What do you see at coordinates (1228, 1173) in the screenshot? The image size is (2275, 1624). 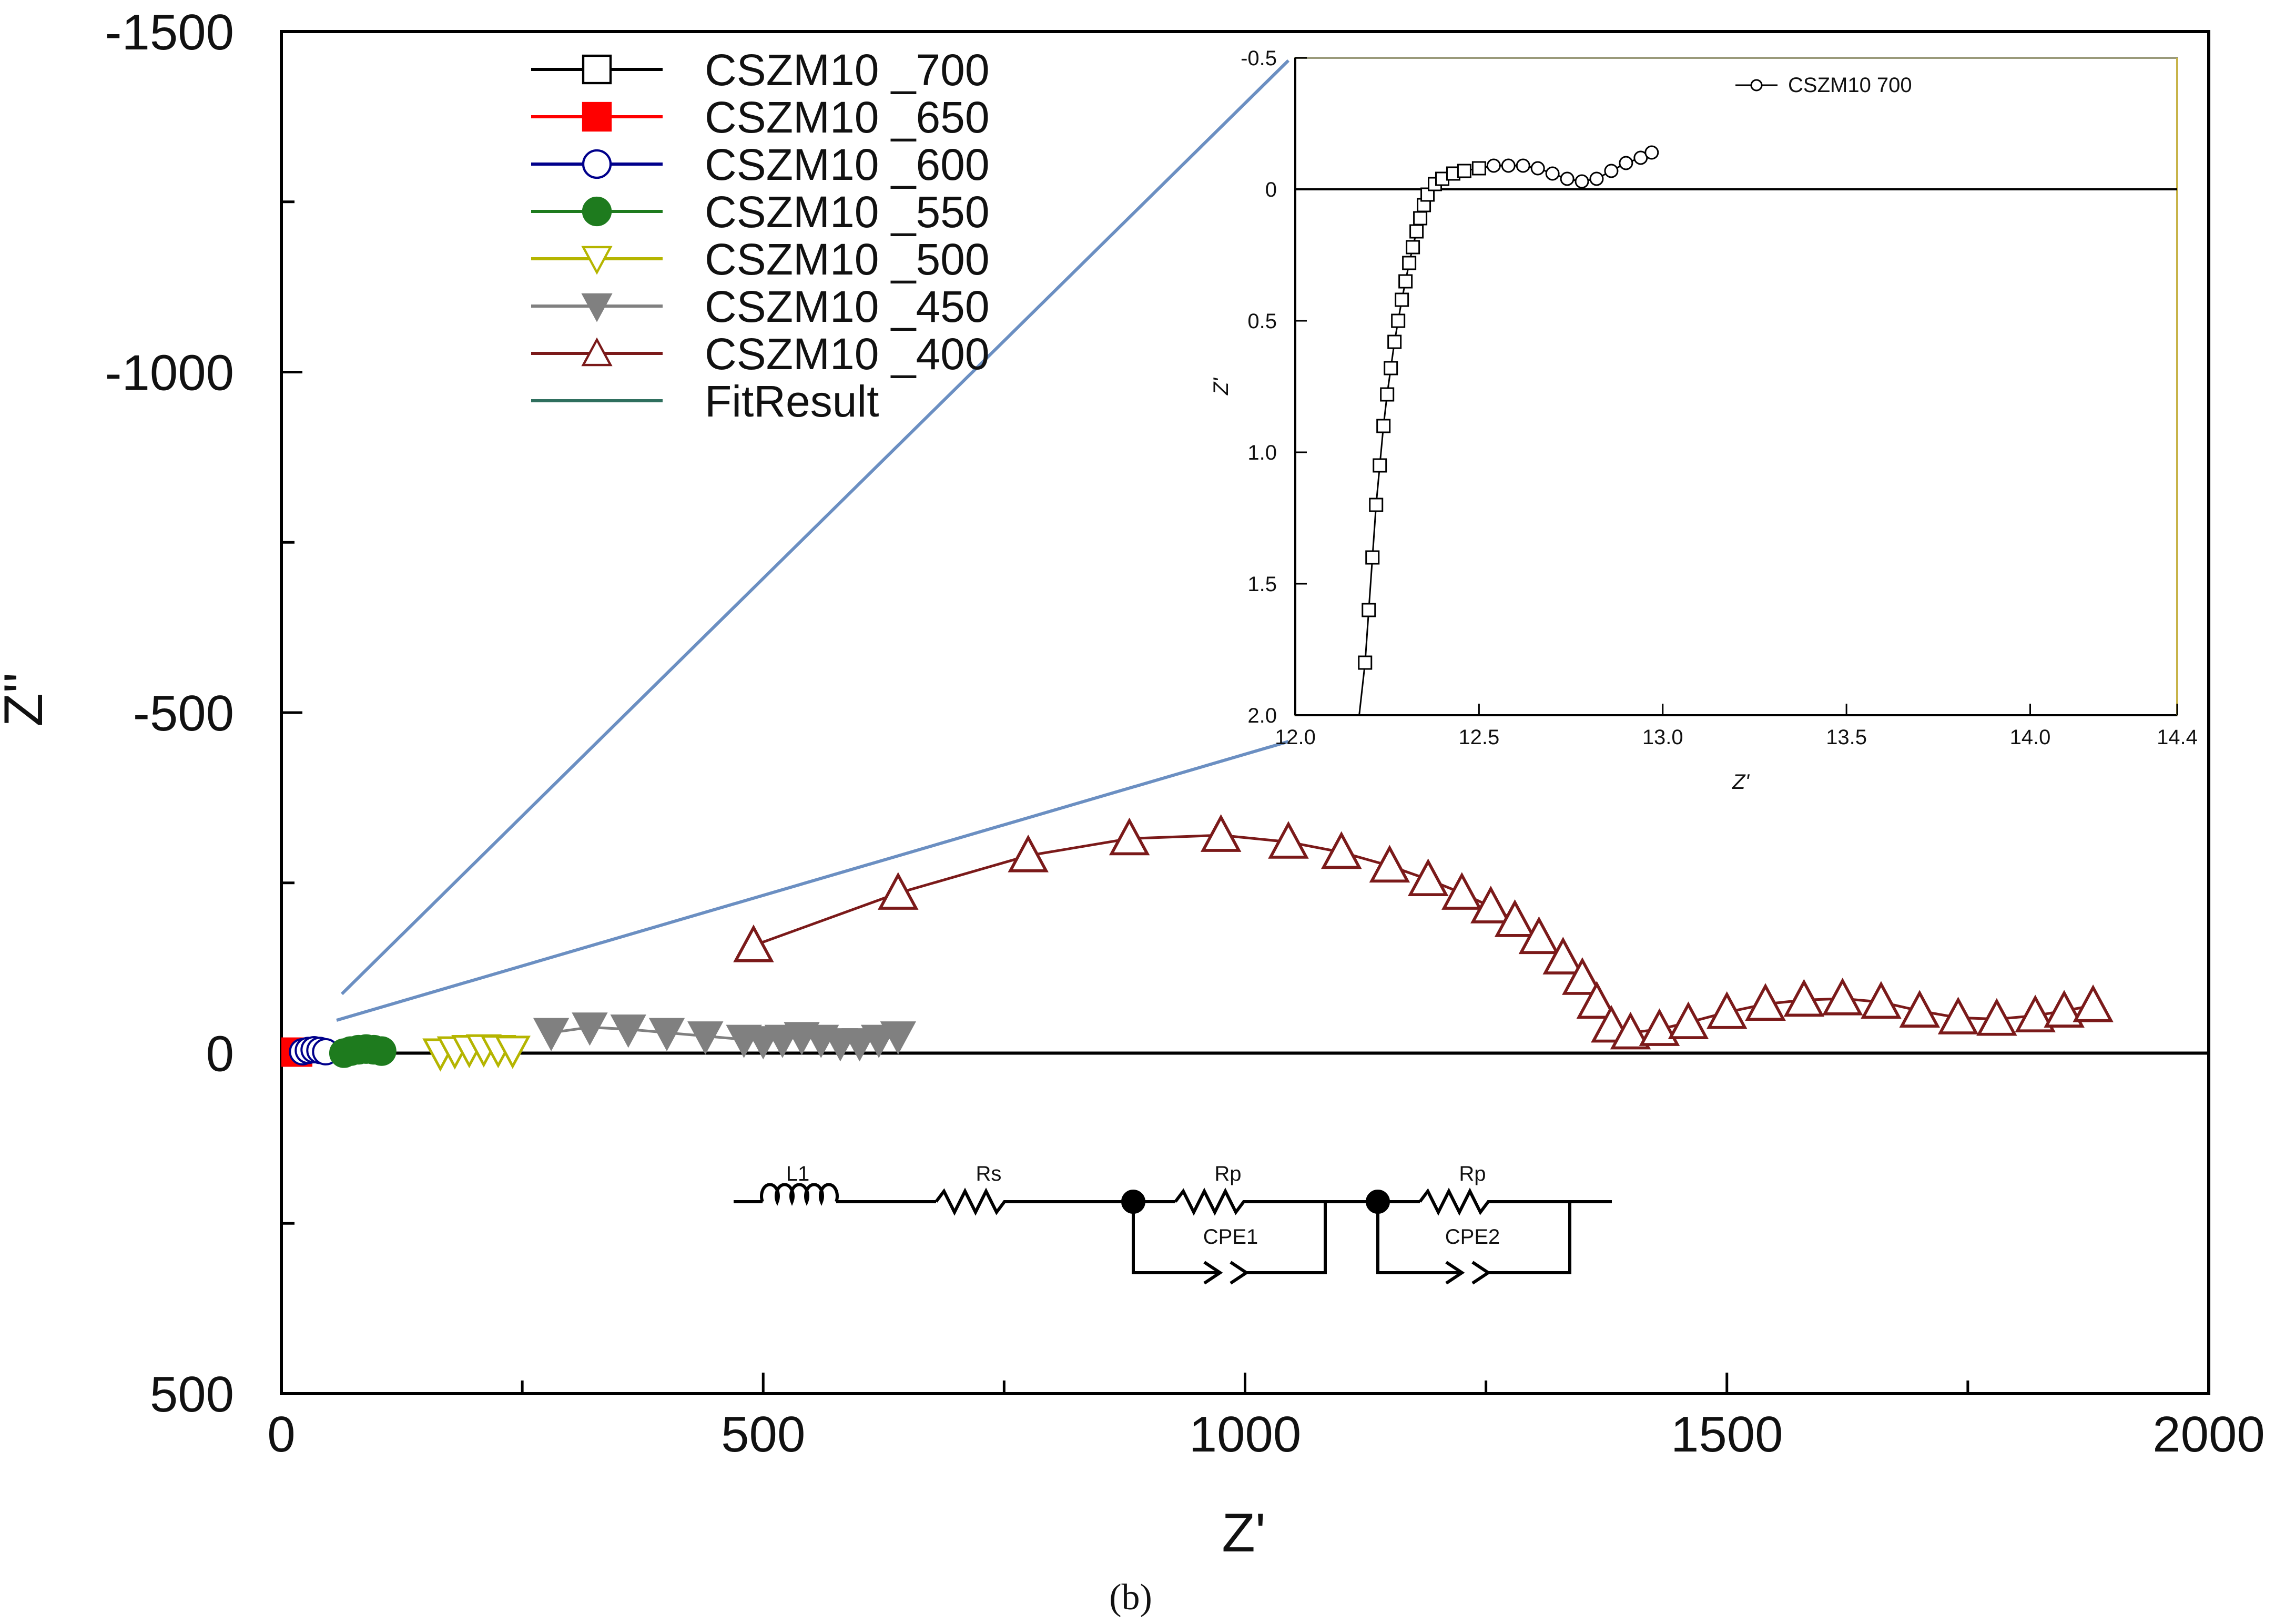 I see `circuit-label-rp1: Rp` at bounding box center [1228, 1173].